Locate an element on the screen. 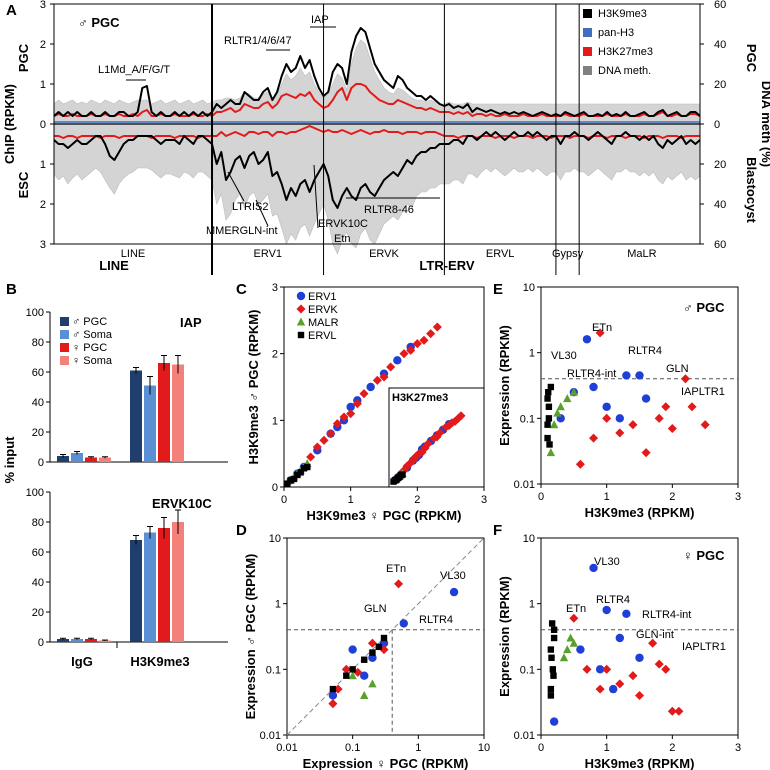 The width and height of the screenshot is (770, 770). y-axis-label: Expression ♂ PGC (RPKM) is located at coordinates (250, 637).